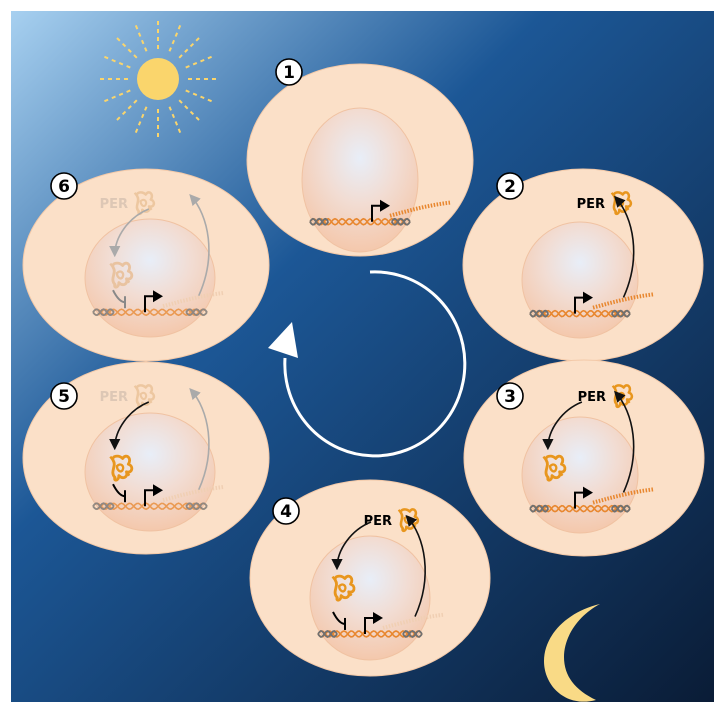 Image resolution: width=725 pixels, height=713 pixels. I want to click on stage-number-badge: 4, so click(286, 511).